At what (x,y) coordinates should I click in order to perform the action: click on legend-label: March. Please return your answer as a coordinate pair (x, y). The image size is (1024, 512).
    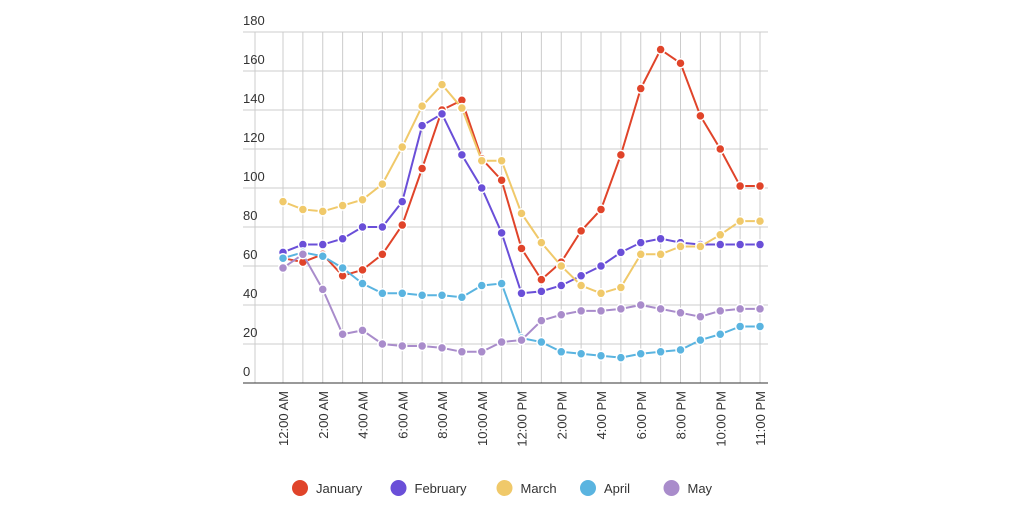
    Looking at the image, I should click on (539, 488).